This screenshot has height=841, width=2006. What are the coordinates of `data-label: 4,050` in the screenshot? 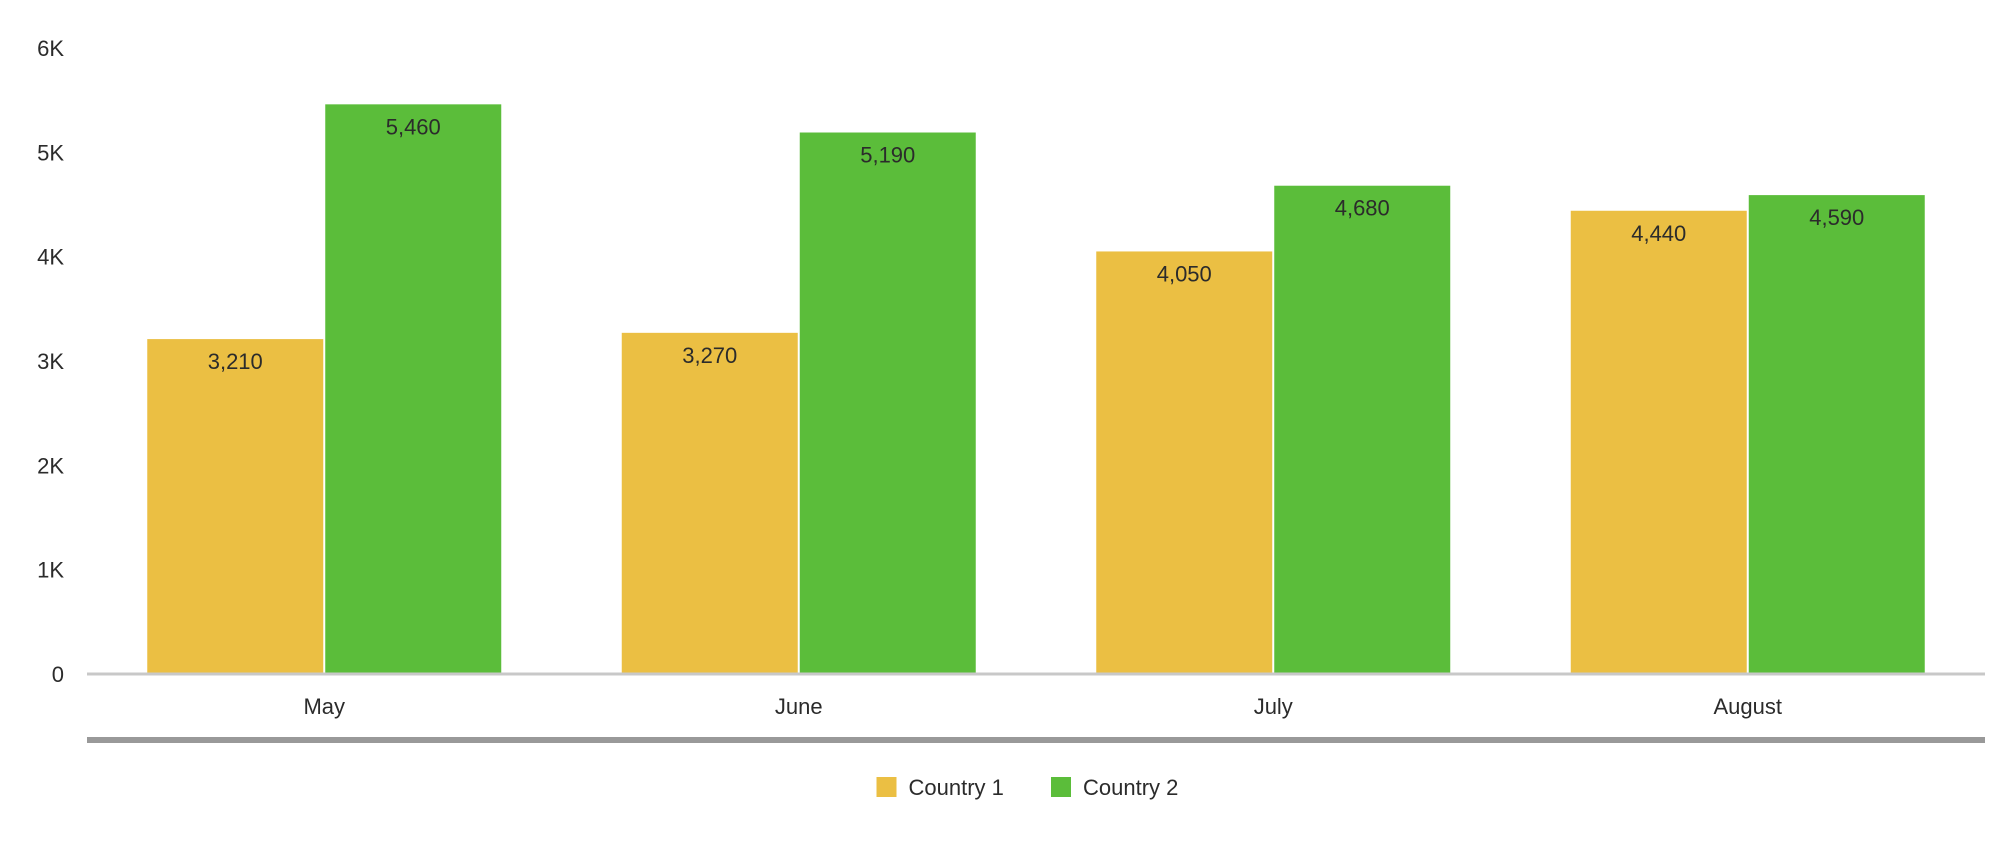 It's located at (1184, 273).